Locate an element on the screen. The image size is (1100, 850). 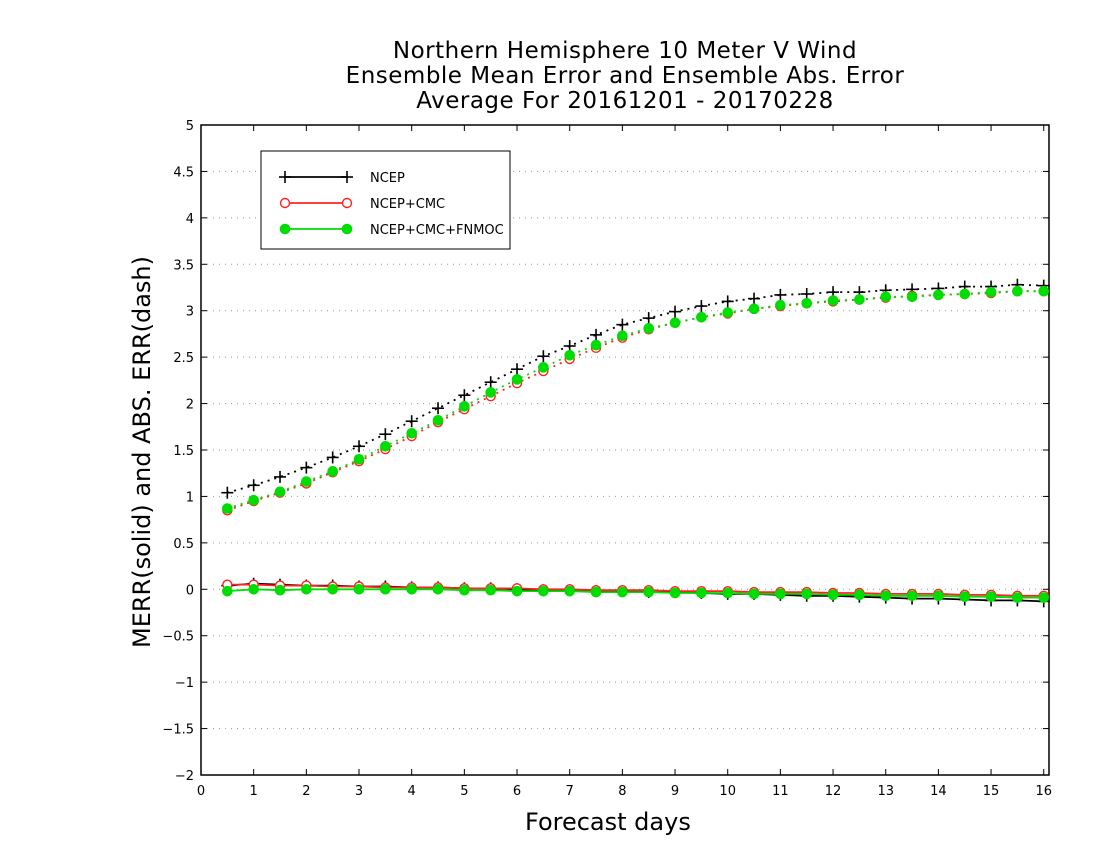
x-tick-label: 7 is located at coordinates (570, 791).